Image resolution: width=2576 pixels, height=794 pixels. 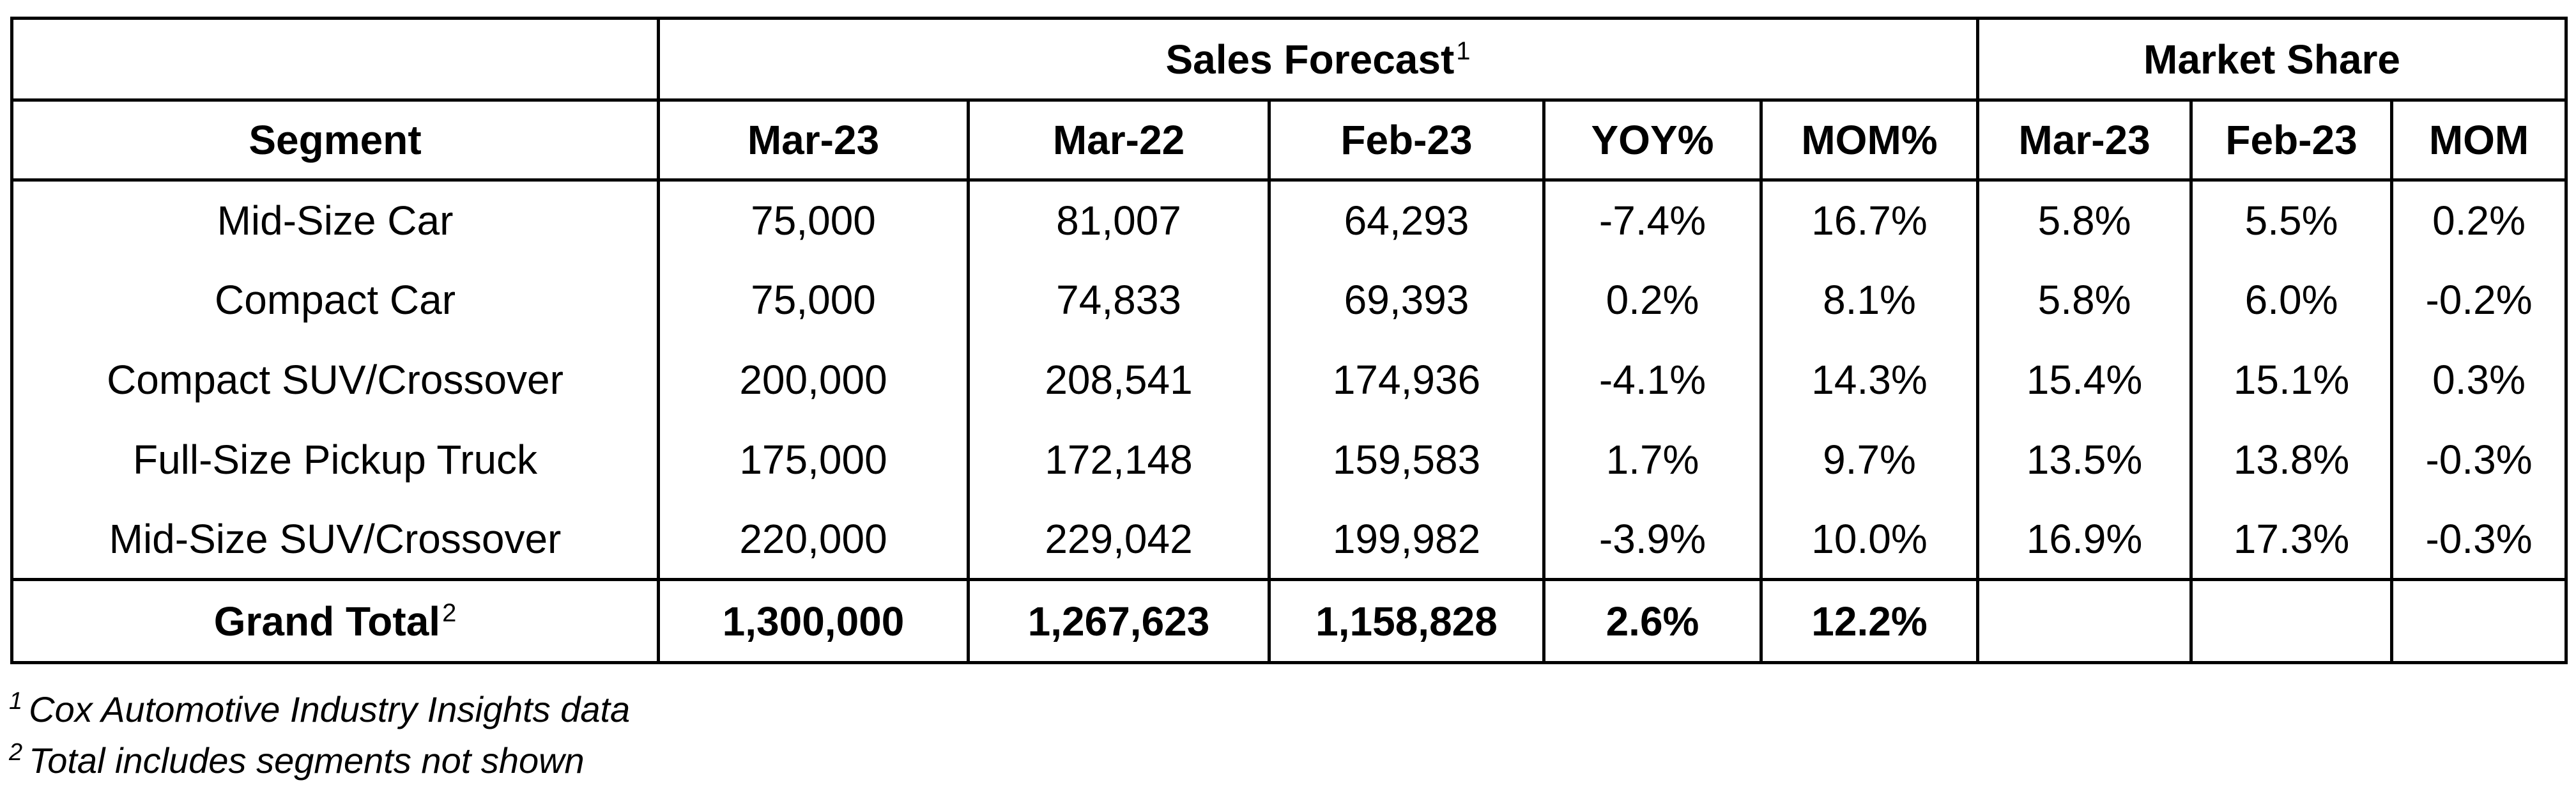 What do you see at coordinates (327, 621) in the screenshot?
I see `grand-total-label: Grand Total` at bounding box center [327, 621].